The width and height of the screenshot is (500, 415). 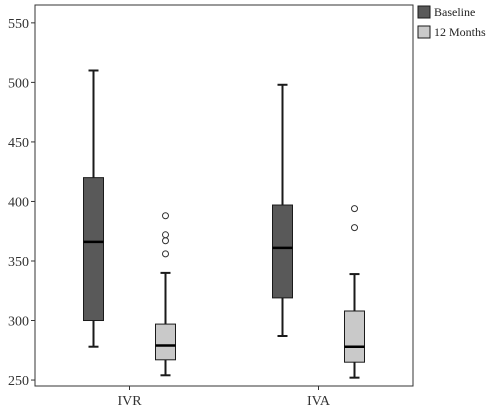 What do you see at coordinates (129, 401) in the screenshot?
I see `x-tick-label: IVR` at bounding box center [129, 401].